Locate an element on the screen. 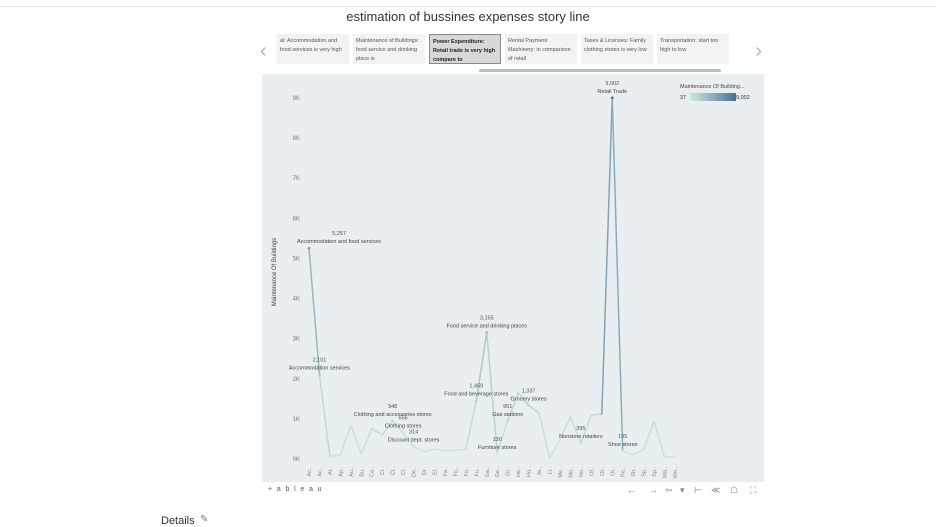  next-story-arrow-icon: › is located at coordinates (758, 51).